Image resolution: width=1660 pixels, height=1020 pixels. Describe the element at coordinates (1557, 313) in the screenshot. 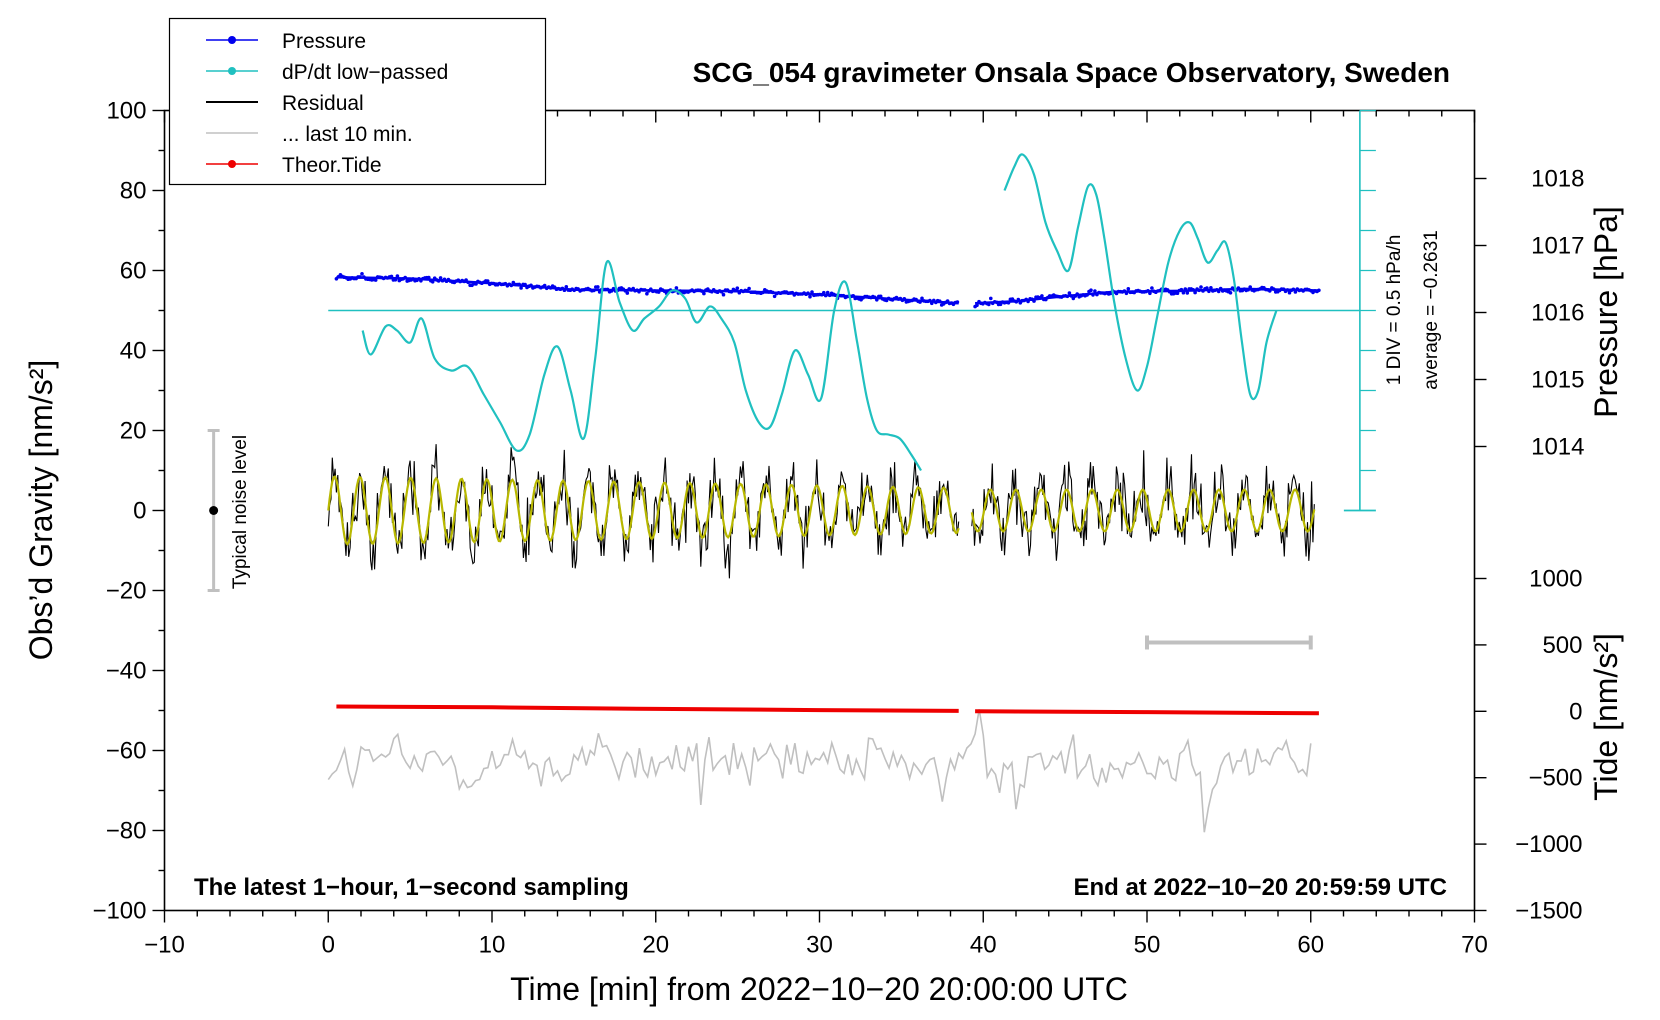

I see `pressure-tick-label: 1016` at that location.